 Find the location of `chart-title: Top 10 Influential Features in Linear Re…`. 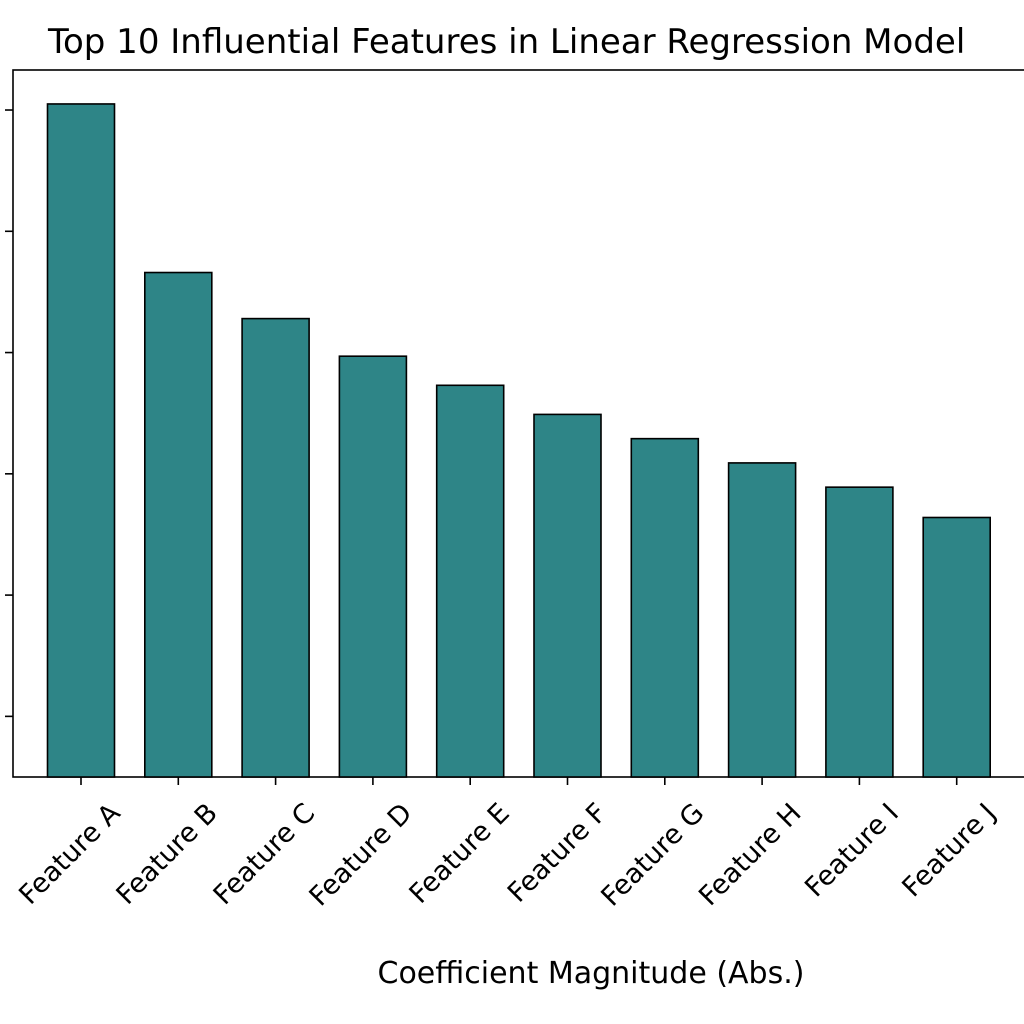

chart-title: Top 10 Influential Features in Linear Re… is located at coordinates (506, 42).